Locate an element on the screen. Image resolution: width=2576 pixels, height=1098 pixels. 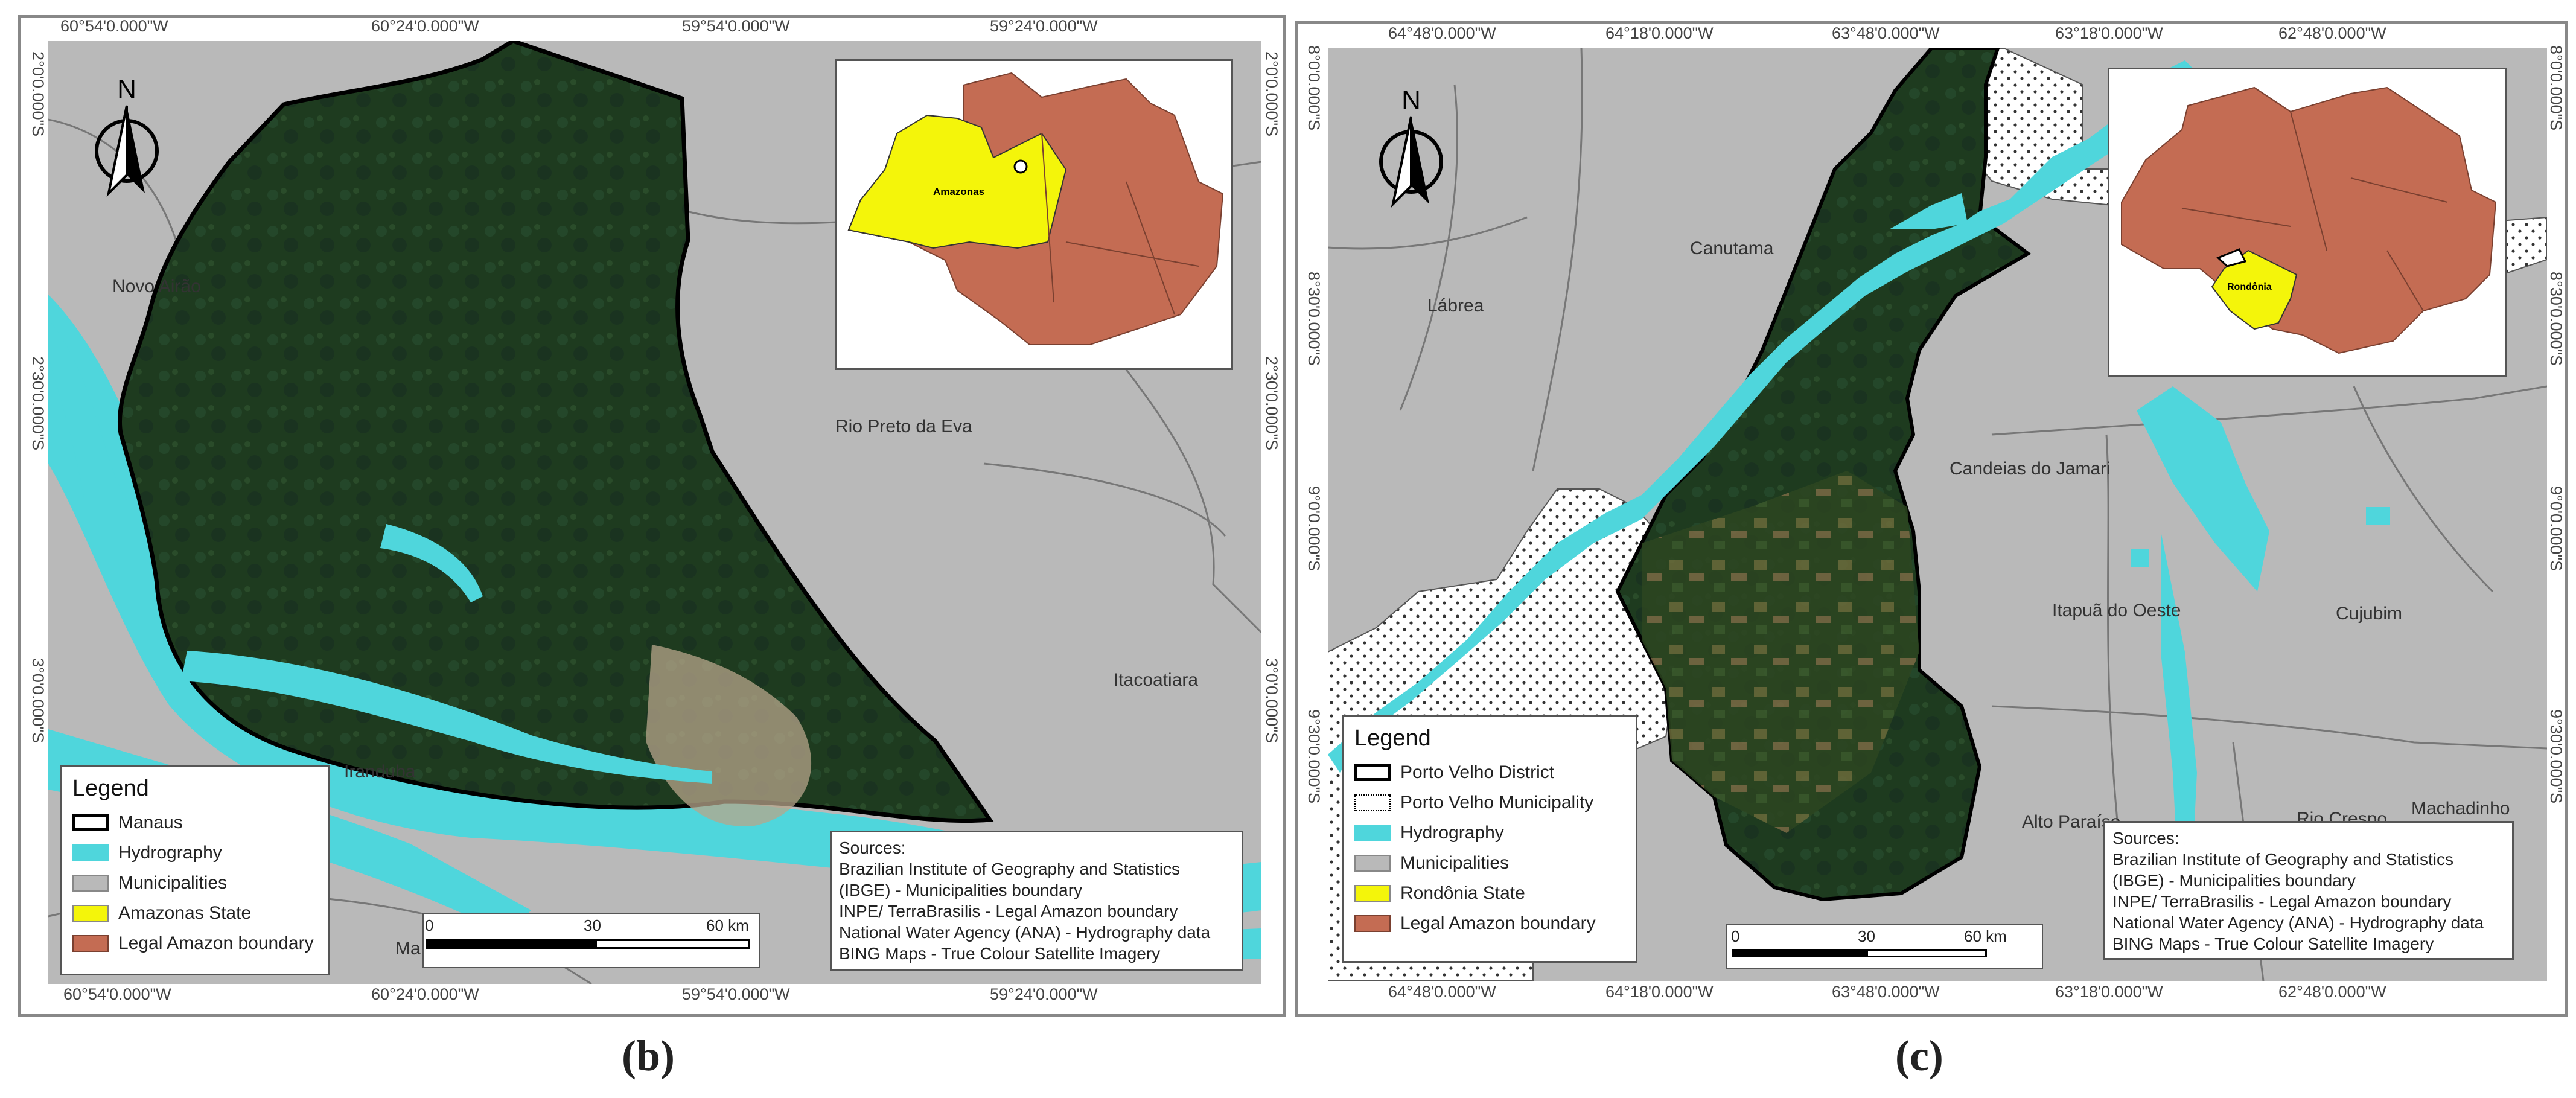
top-tick: 63°48'0.000"W is located at coordinates (1886, 33).